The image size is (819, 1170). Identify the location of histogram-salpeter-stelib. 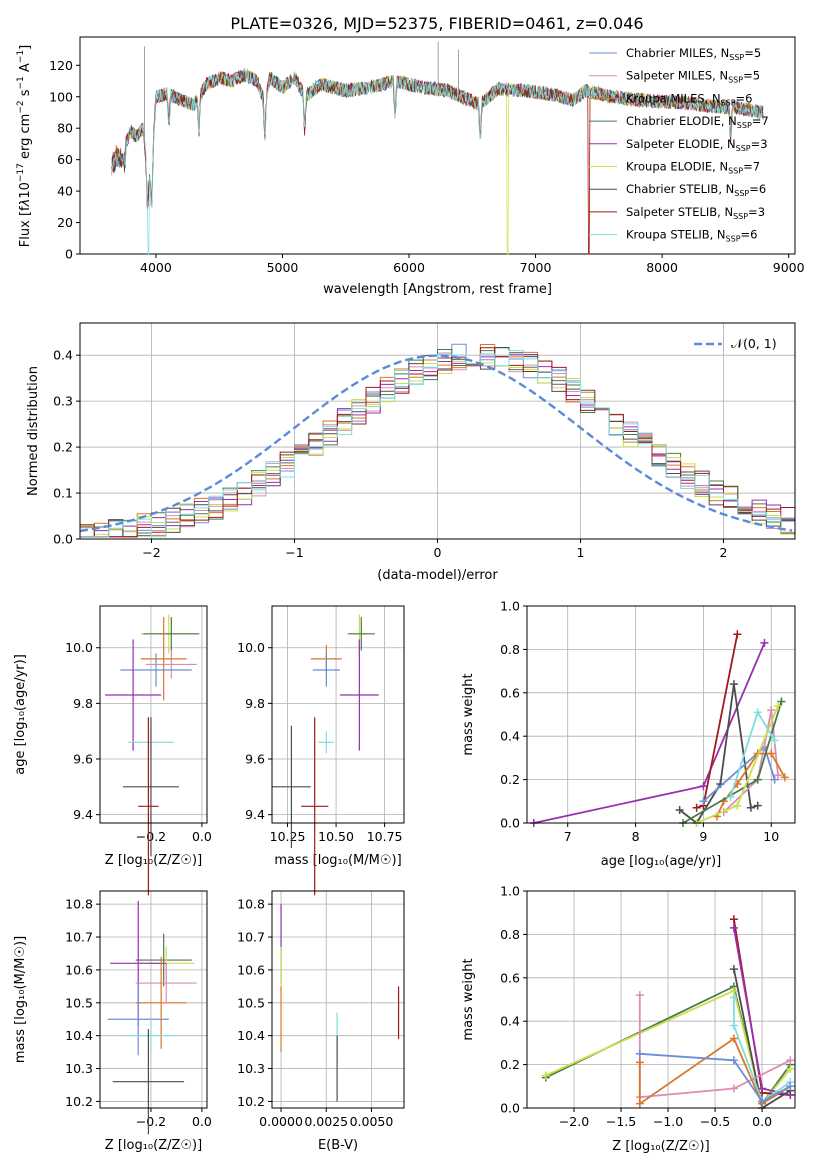
(437, 442).